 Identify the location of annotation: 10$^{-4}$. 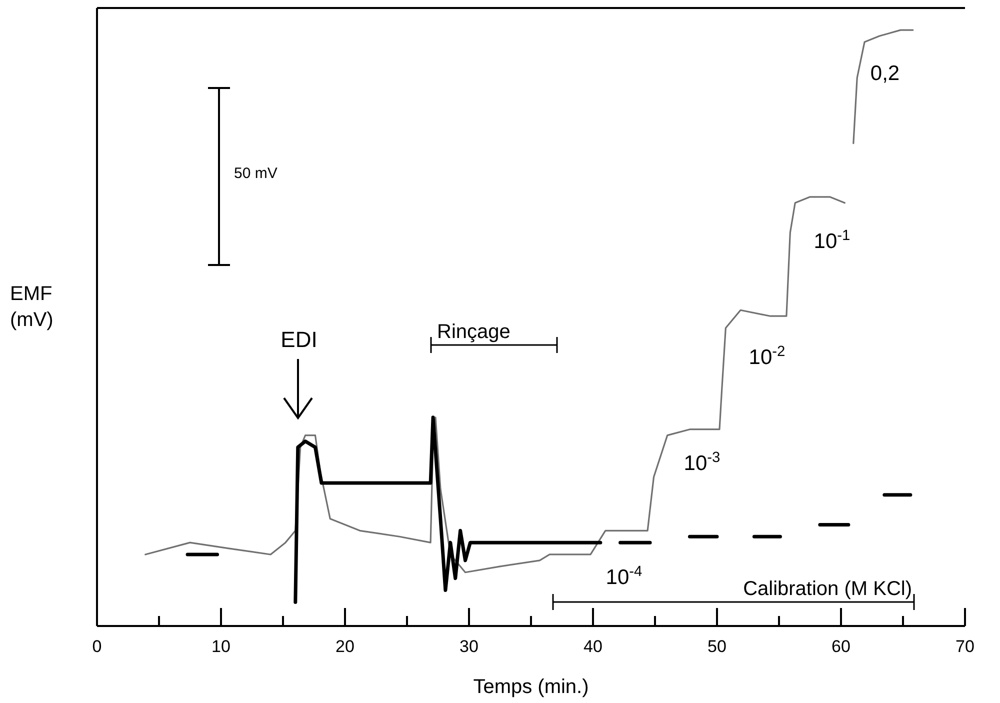
(624, 576).